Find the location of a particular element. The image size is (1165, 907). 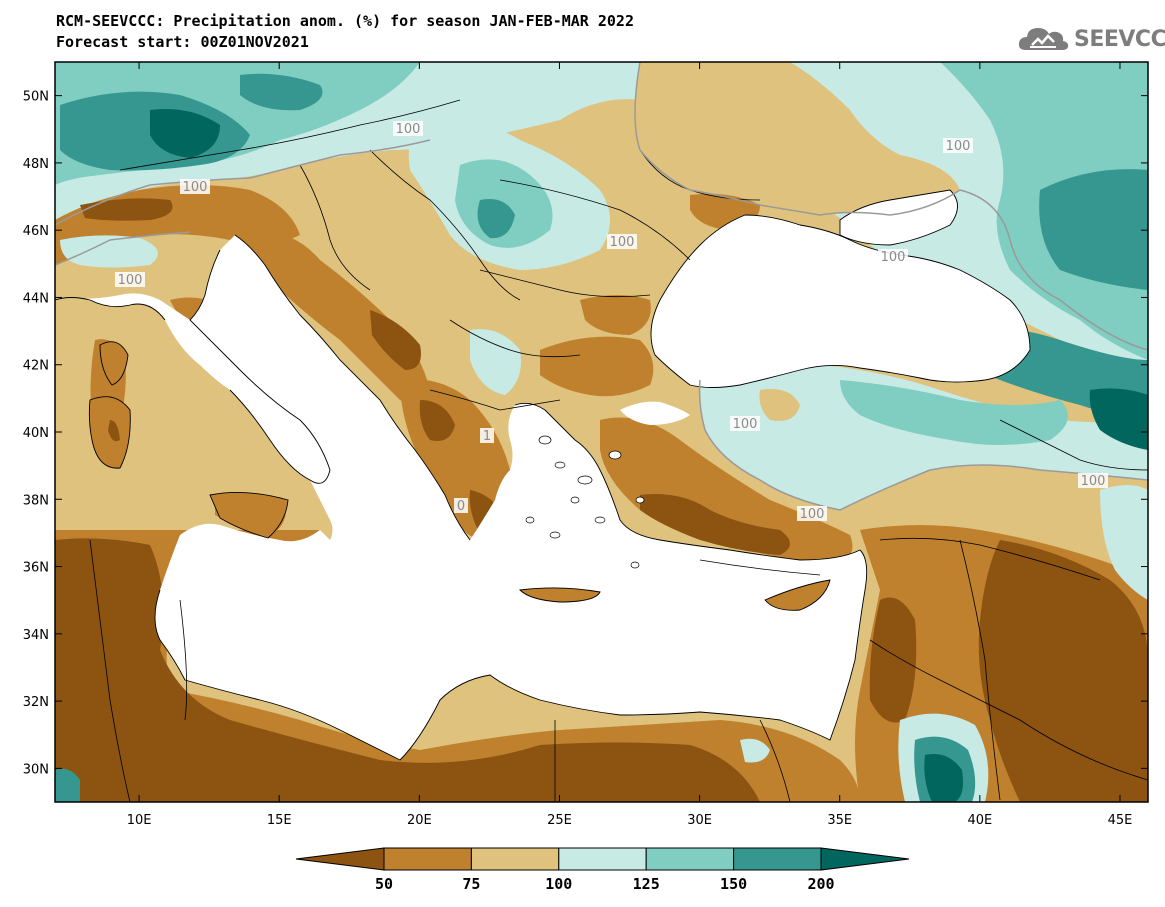

field-100-125-turkey is located at coordinates (923, 437).